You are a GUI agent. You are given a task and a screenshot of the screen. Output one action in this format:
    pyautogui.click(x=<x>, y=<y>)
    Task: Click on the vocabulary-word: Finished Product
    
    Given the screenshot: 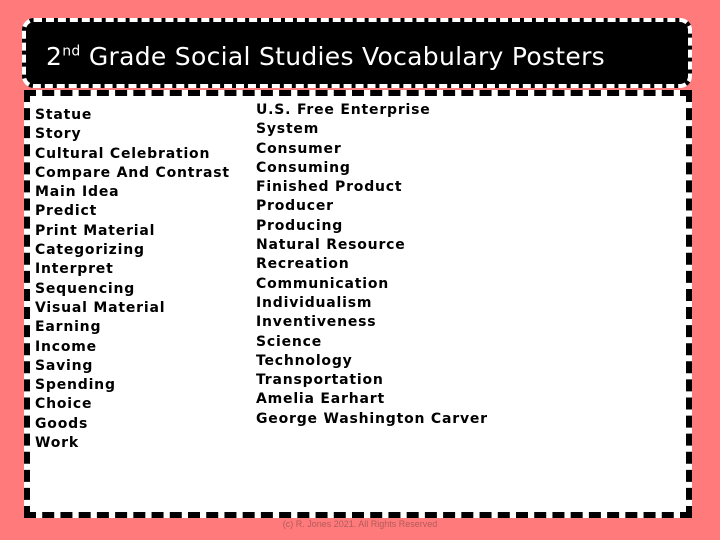 What is the action you would take?
    pyautogui.click(x=329, y=187)
    